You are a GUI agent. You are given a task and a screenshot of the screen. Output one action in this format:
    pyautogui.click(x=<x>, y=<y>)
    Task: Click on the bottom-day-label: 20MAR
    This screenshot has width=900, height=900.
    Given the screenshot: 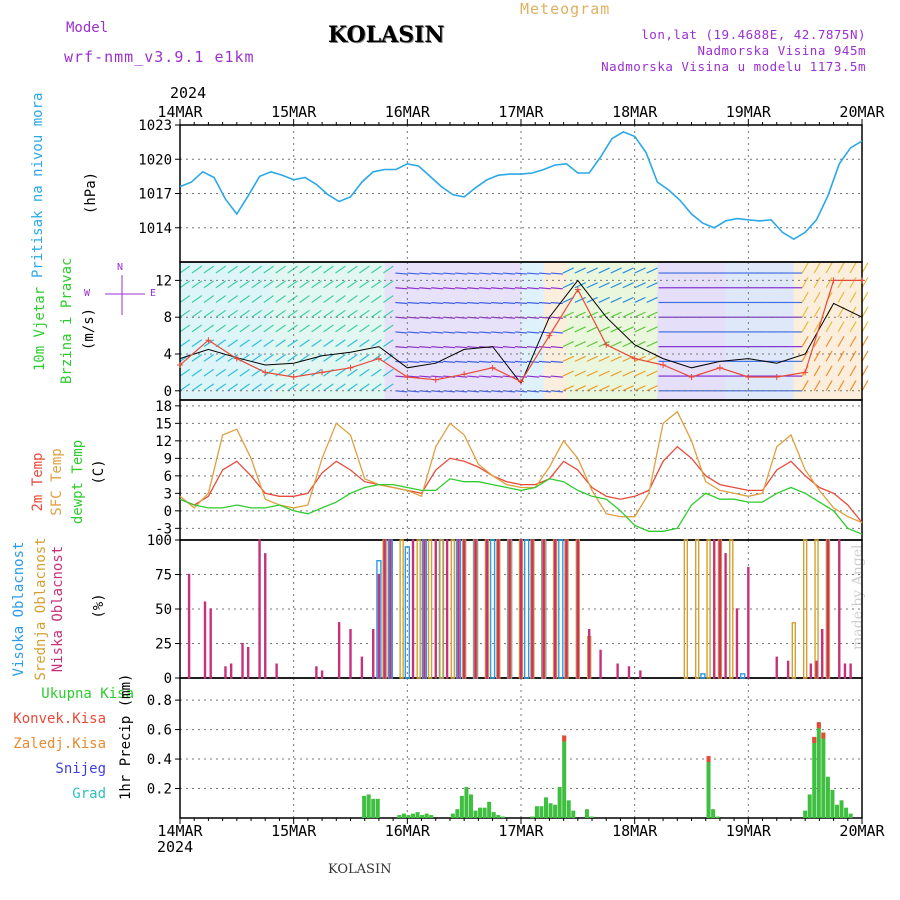 What is the action you would take?
    pyautogui.click(x=862, y=831)
    